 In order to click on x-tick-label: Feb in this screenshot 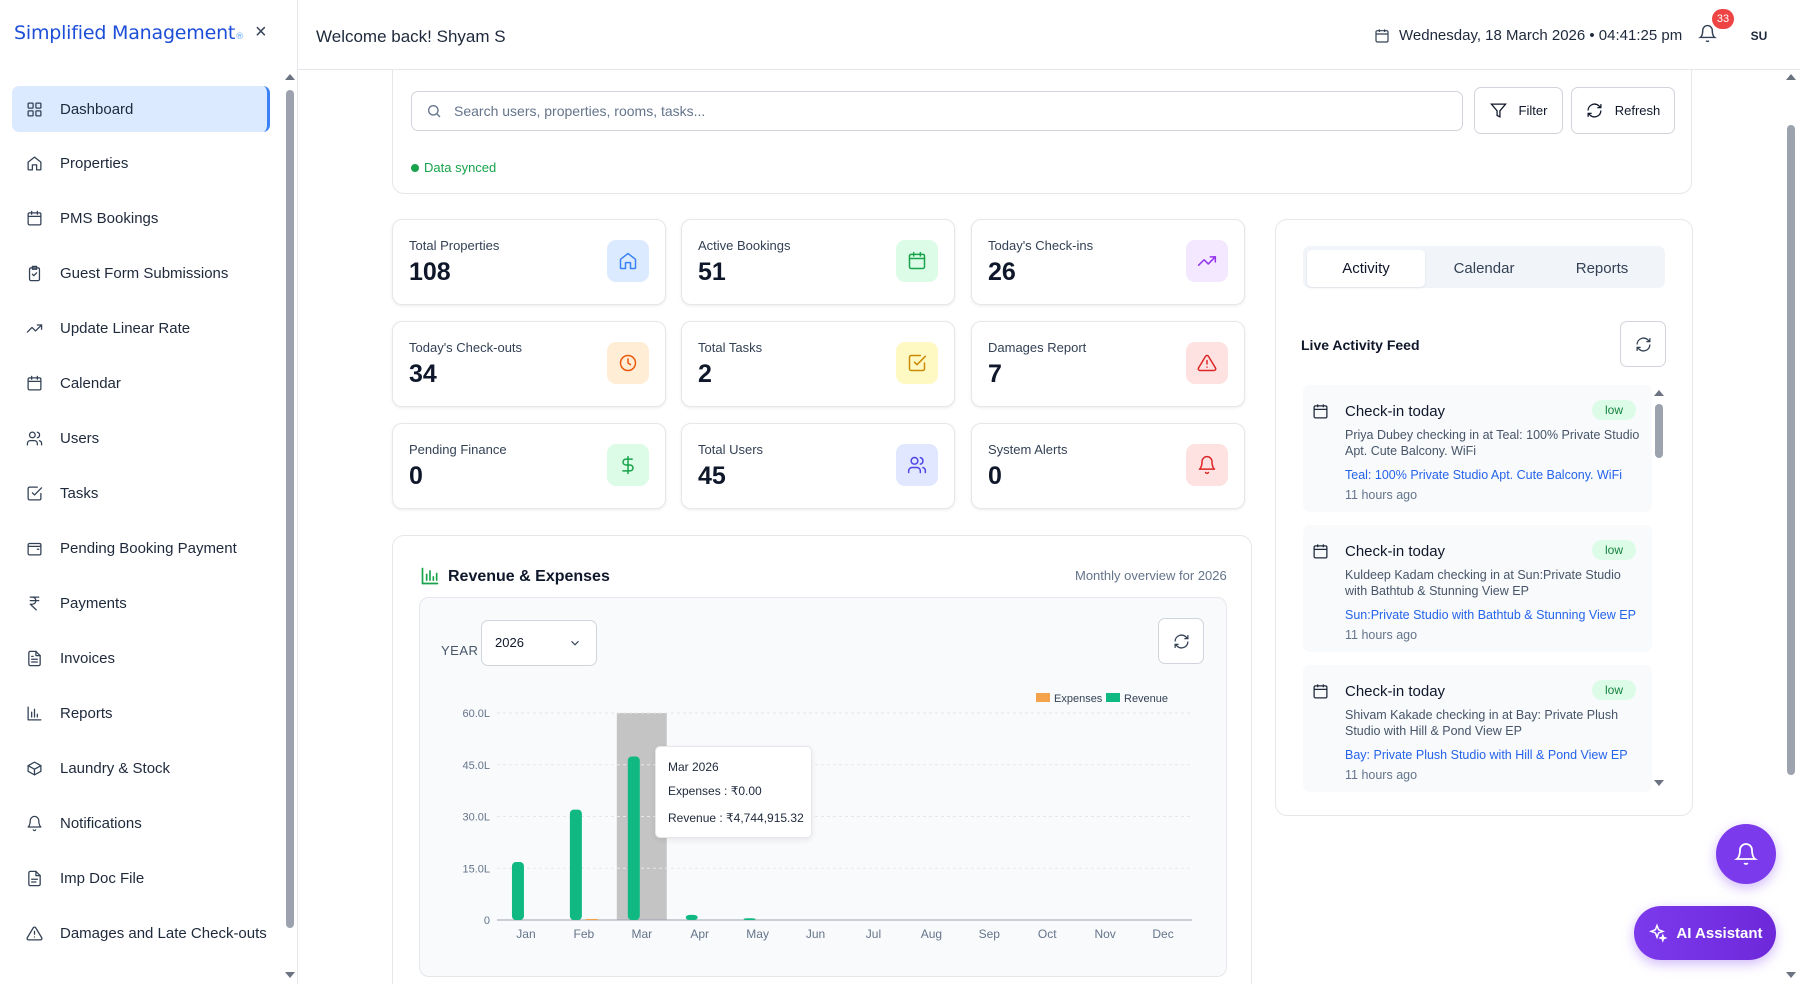, I will do `click(584, 934)`.